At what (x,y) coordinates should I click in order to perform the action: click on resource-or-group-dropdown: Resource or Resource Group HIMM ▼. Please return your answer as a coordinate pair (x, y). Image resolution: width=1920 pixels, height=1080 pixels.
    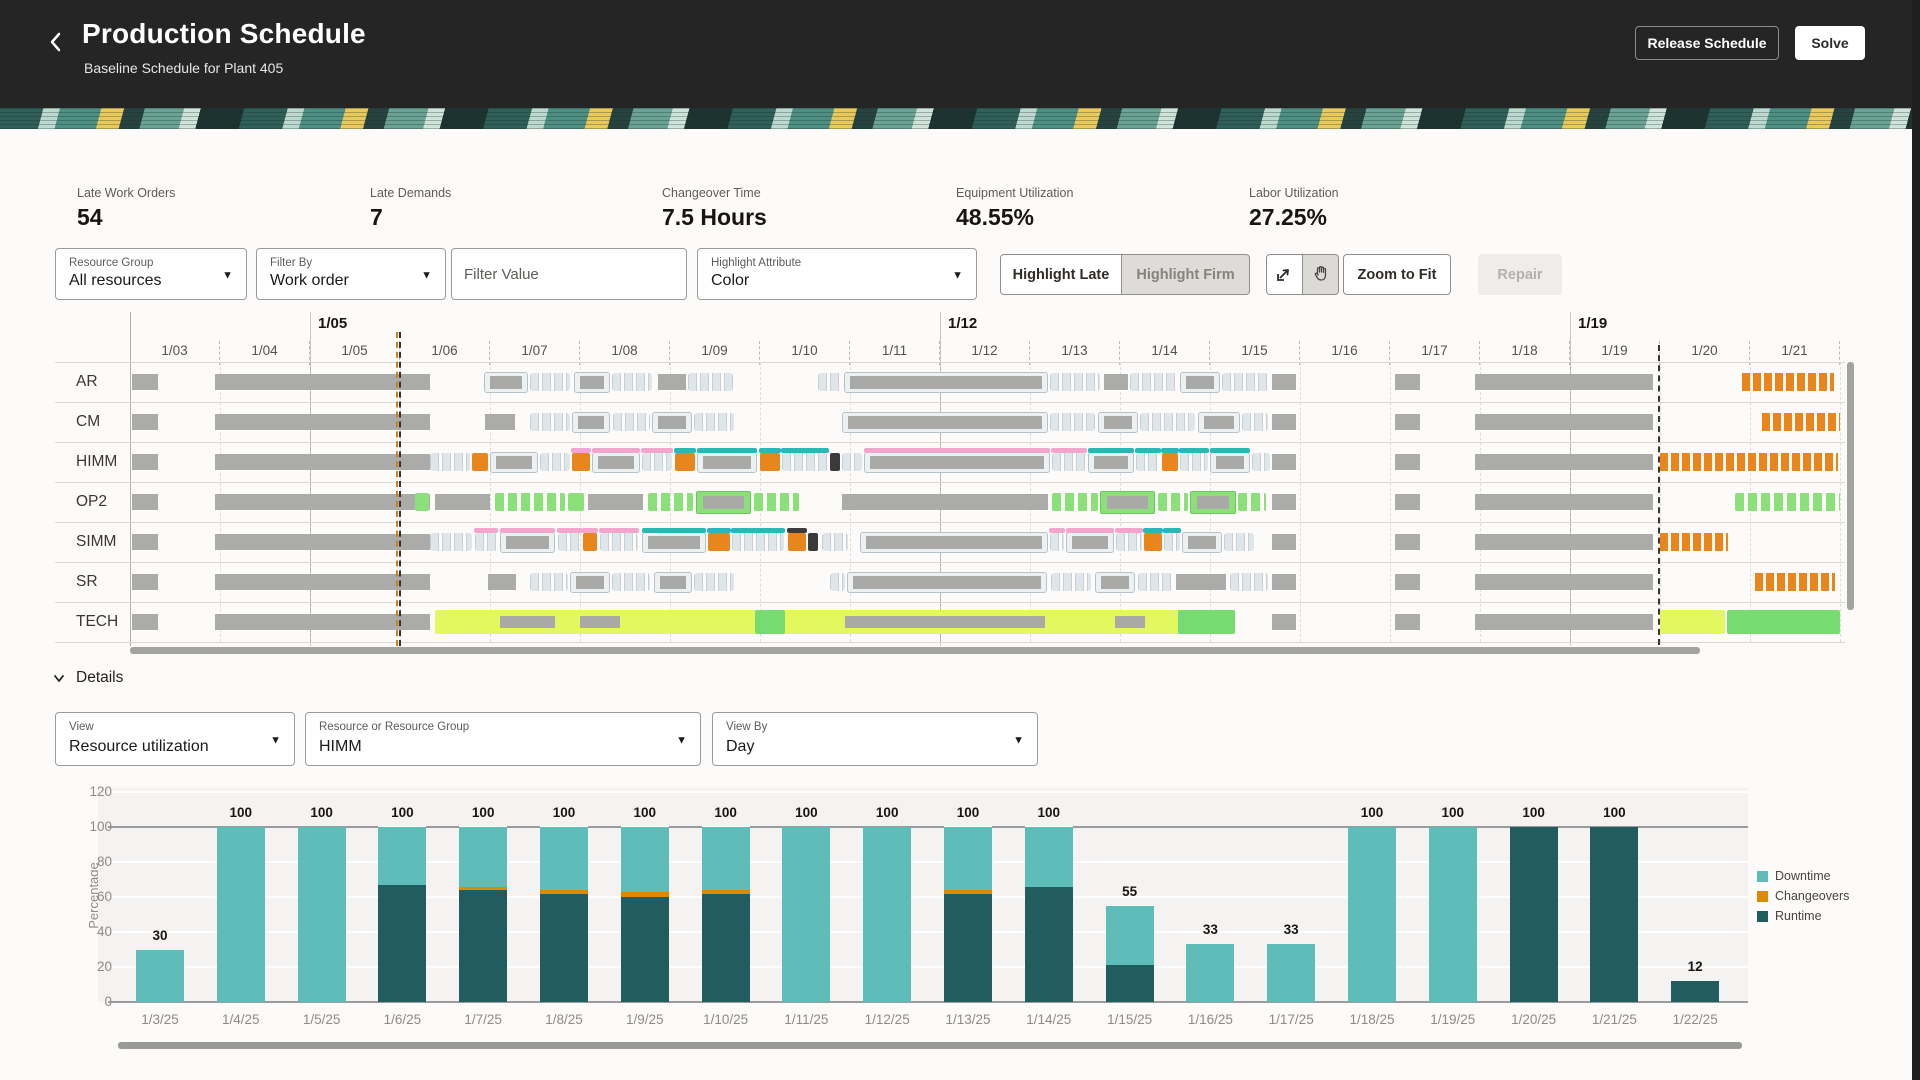
    Looking at the image, I should click on (503, 739).